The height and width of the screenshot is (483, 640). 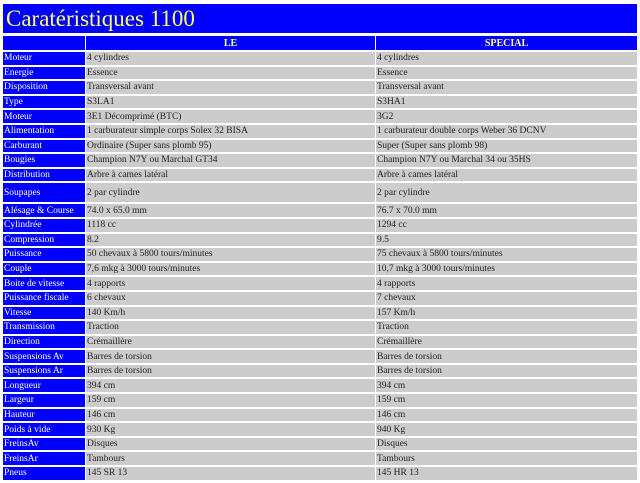 What do you see at coordinates (506, 102) in the screenshot?
I see `special-value: S3HA1` at bounding box center [506, 102].